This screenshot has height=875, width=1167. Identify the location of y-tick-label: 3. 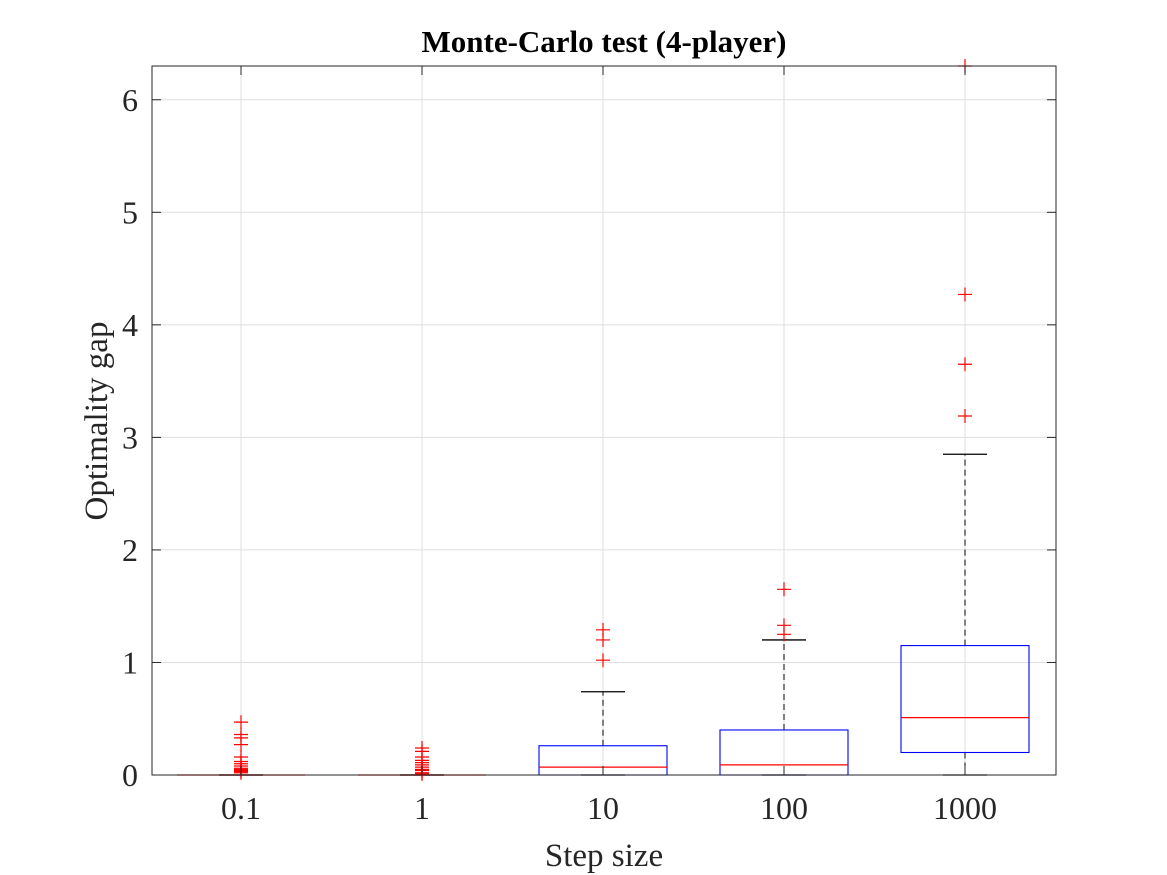
(130, 437).